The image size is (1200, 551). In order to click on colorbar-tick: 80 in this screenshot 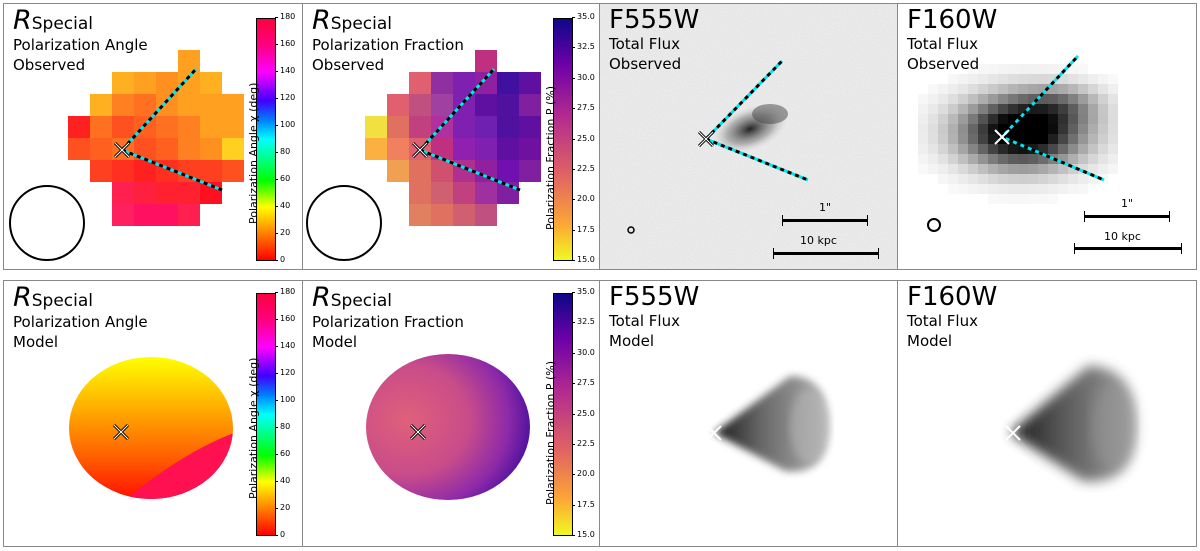, I will do `click(282, 426)`.